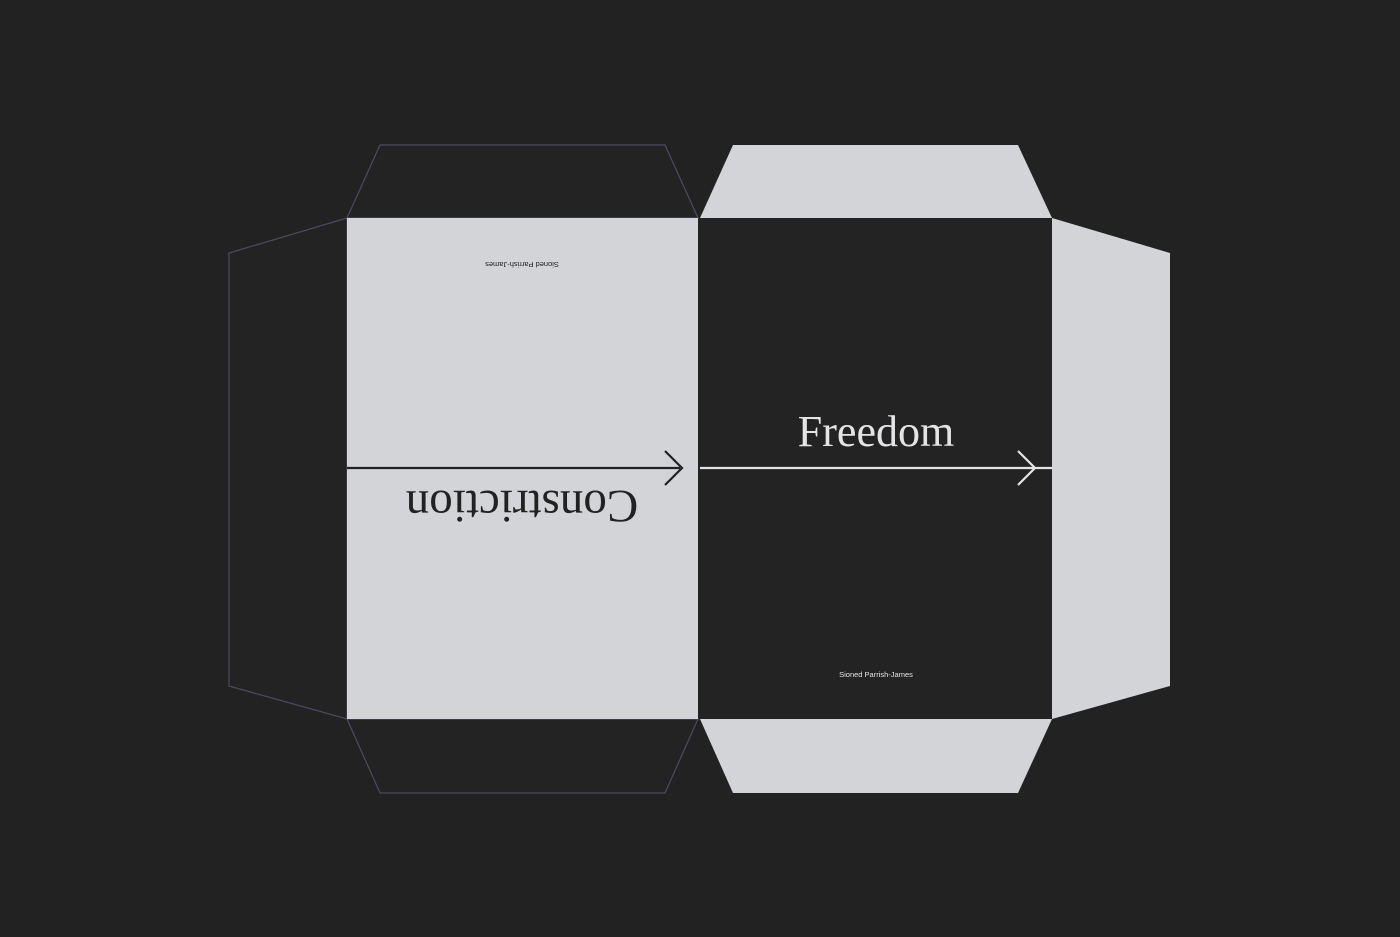 The height and width of the screenshot is (937, 1400). Describe the element at coordinates (522, 756) in the screenshot. I see `left-bottom-flap` at that location.